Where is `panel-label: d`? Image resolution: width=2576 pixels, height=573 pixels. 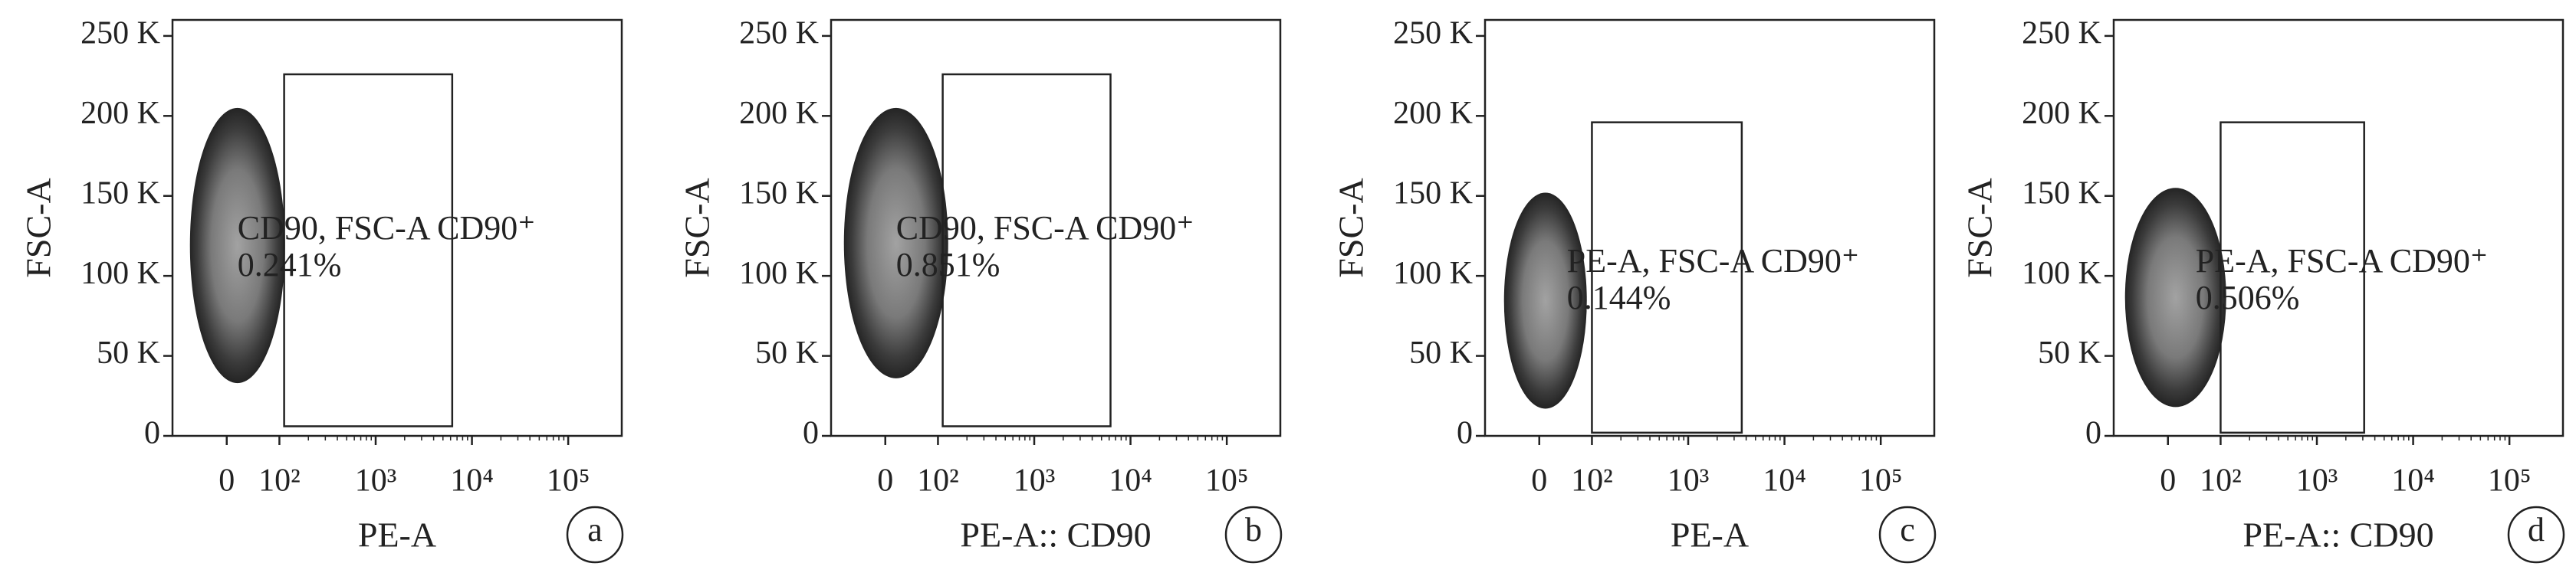 panel-label: d is located at coordinates (2537, 529).